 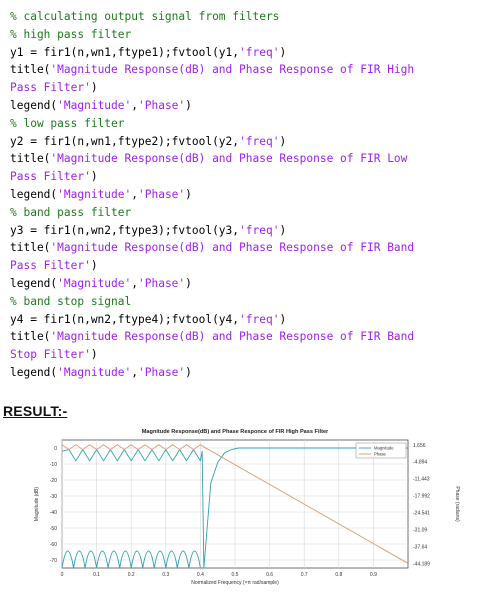 What do you see at coordinates (67, 123) in the screenshot?
I see `code-comment: % low pass filter` at bounding box center [67, 123].